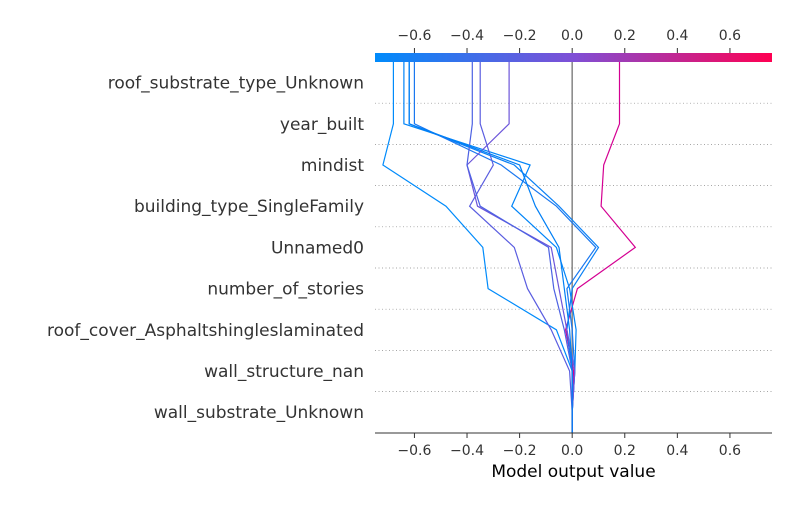 The image size is (800, 509). Describe the element at coordinates (414, 451) in the screenshot. I see `bottom-tick-label: −0.6` at that location.